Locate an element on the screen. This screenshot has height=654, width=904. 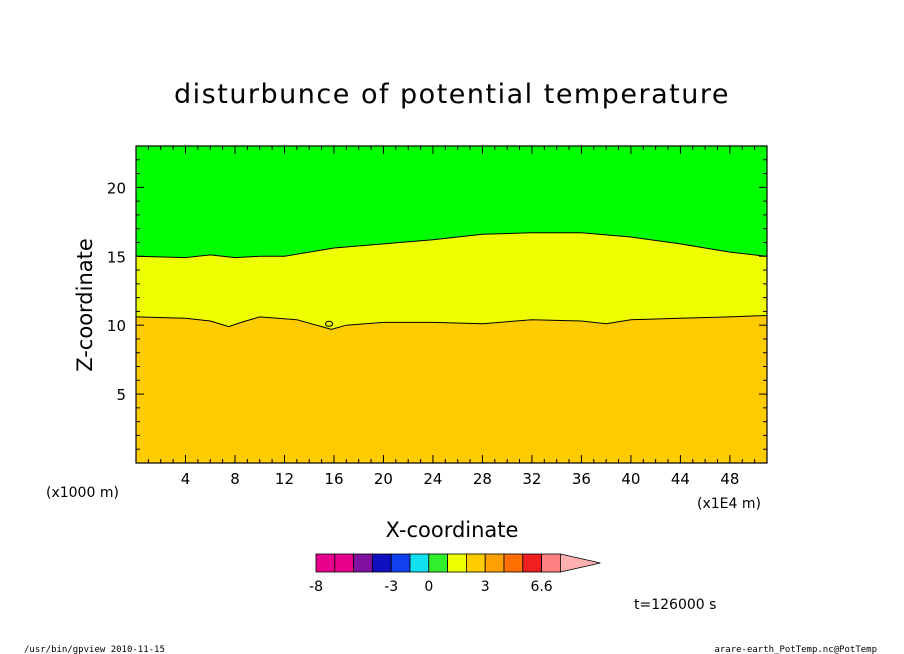
y-tick-label: 10 is located at coordinates (116, 326).